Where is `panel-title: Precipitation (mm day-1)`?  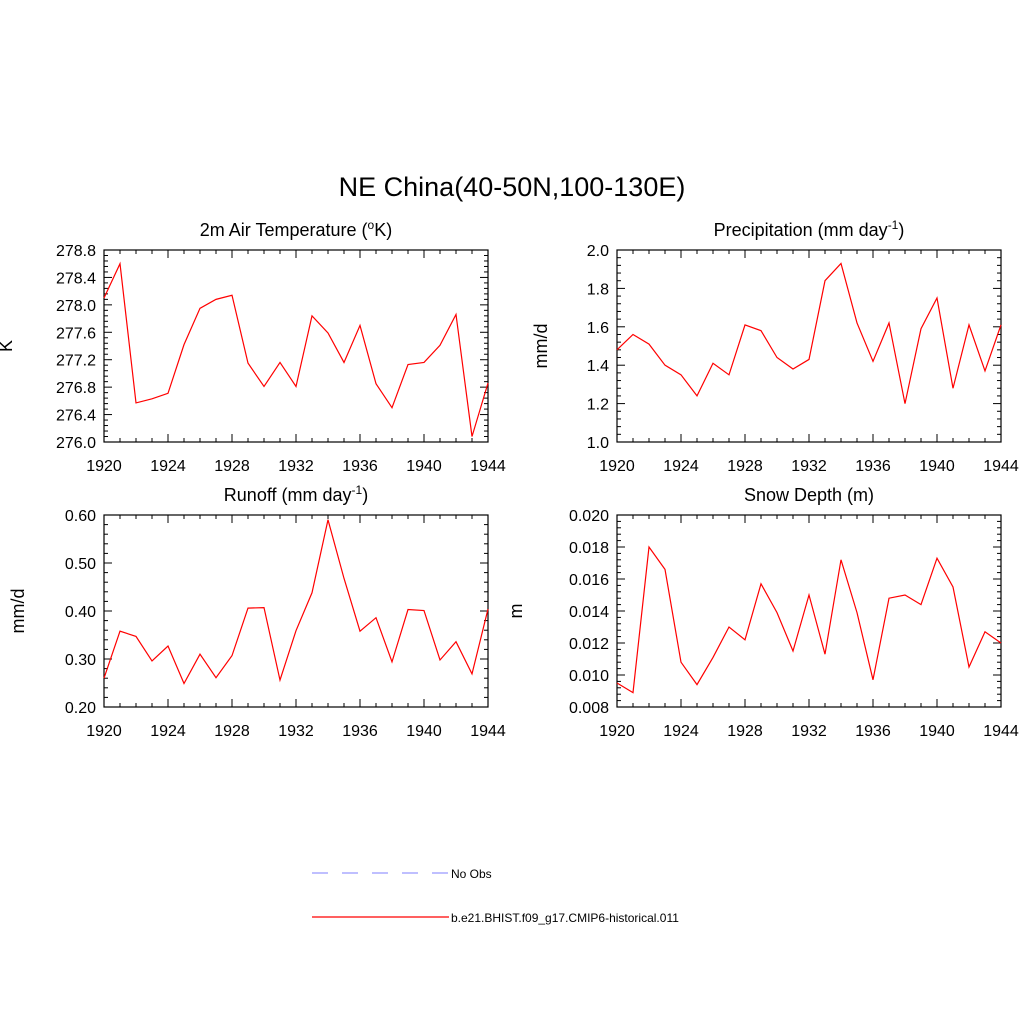
panel-title: Precipitation (mm day-1) is located at coordinates (809, 229).